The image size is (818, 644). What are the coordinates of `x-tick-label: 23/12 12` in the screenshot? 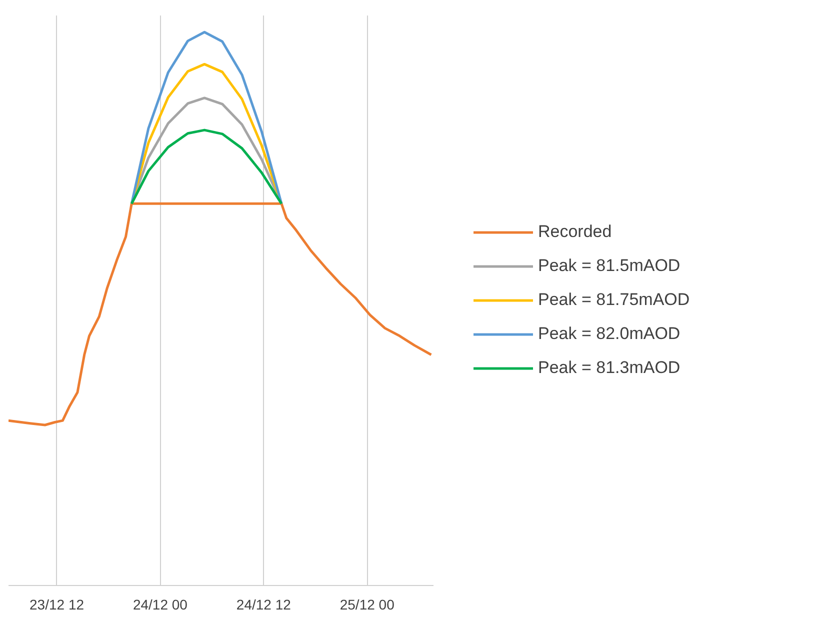 It's located at (57, 604).